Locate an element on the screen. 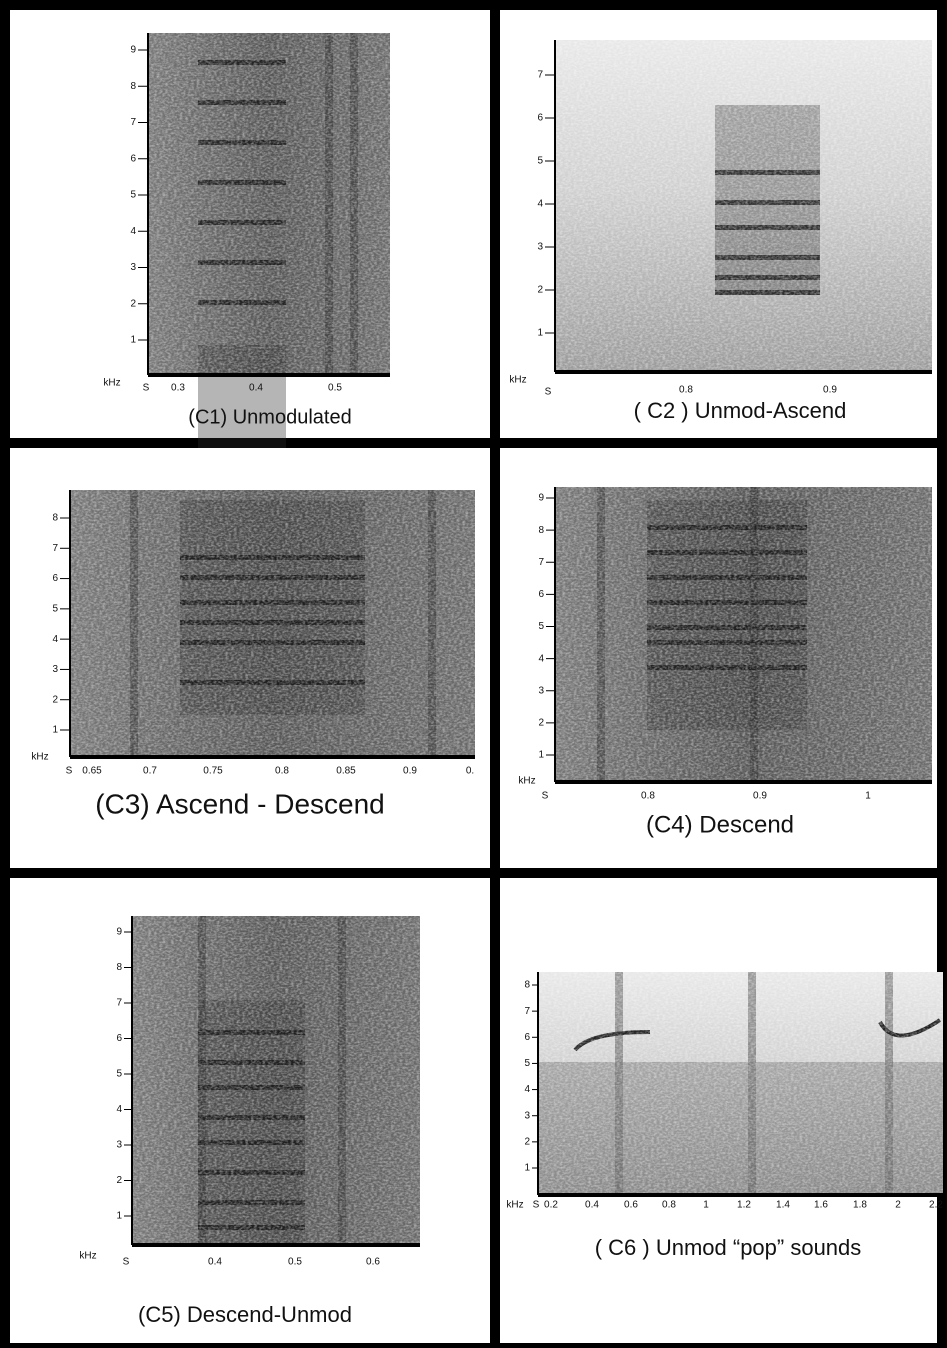  x-tick-label: 2 is located at coordinates (898, 1205).